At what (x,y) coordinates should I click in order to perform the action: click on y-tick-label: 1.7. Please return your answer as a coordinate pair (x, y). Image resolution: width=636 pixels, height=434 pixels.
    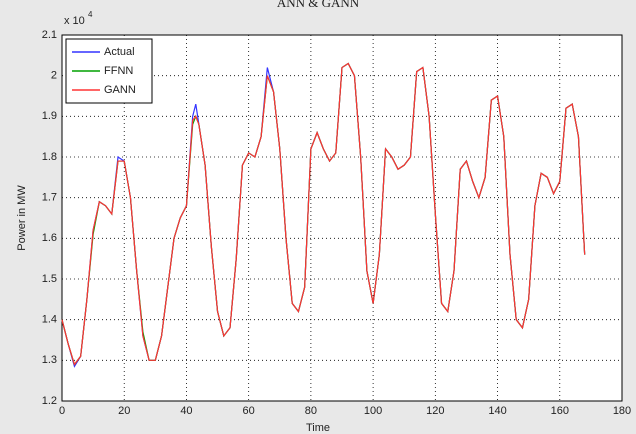
    Looking at the image, I should click on (49, 198).